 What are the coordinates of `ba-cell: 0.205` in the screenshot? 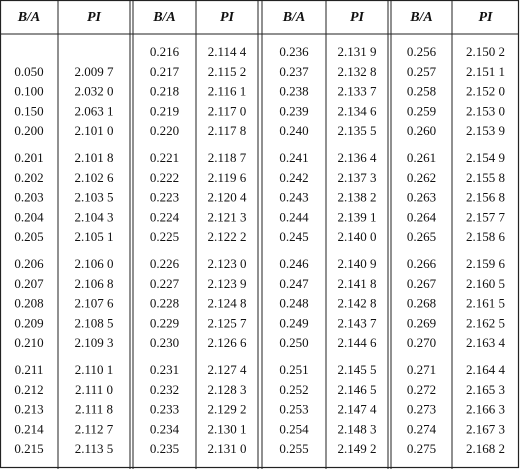 It's located at (28, 236).